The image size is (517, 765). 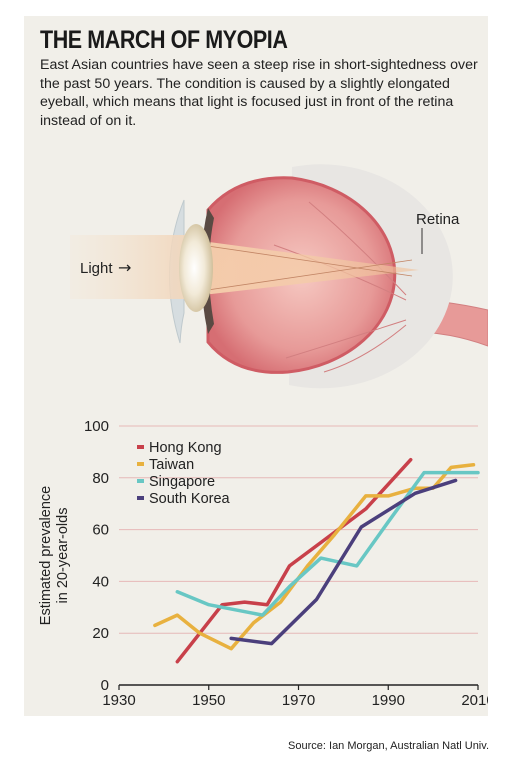 What do you see at coordinates (105, 685) in the screenshot?
I see `y-tick-label: 0` at bounding box center [105, 685].